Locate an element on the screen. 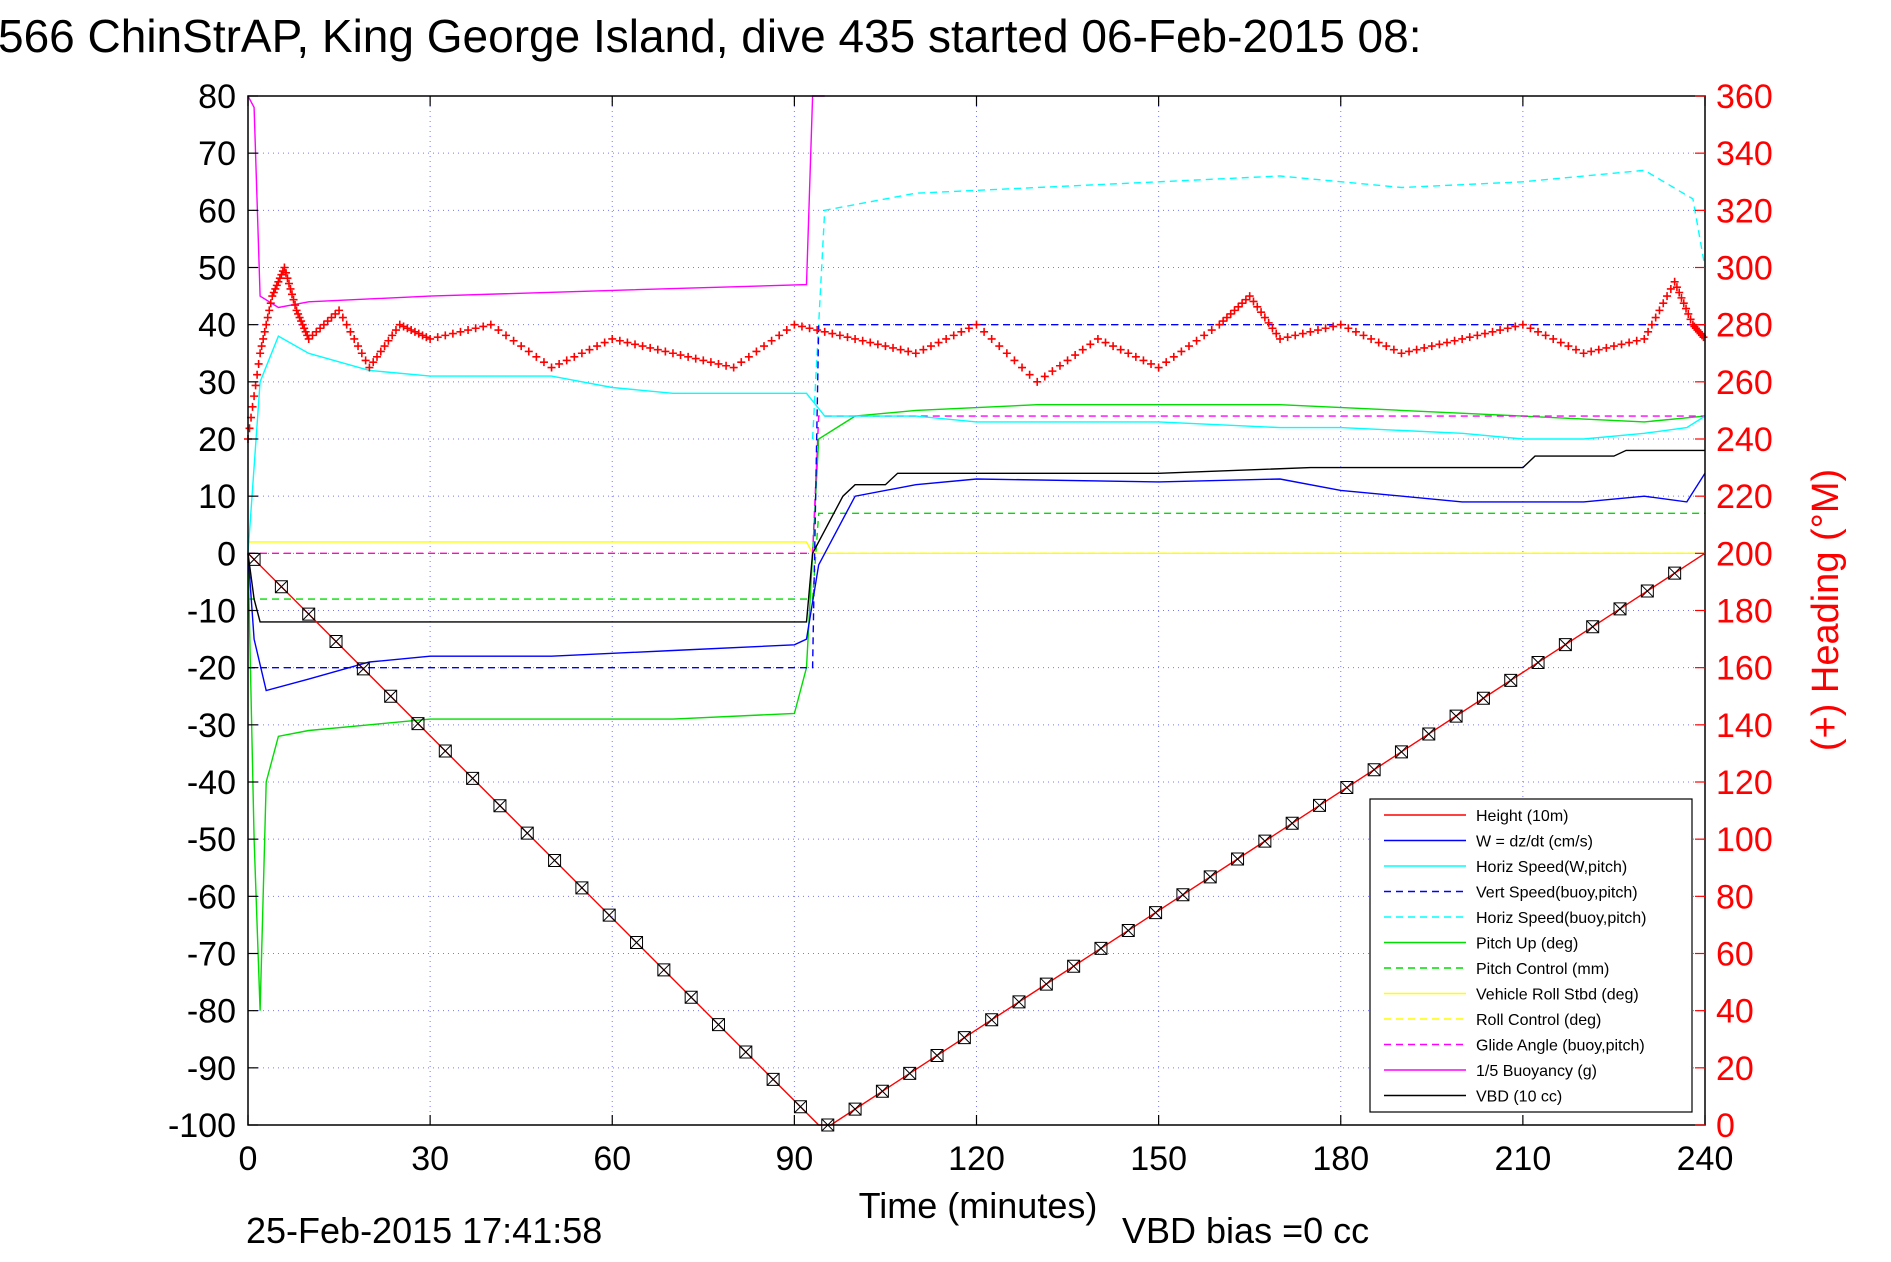 The width and height of the screenshot is (1891, 1262). legend-label-11: VBD (10 cc) is located at coordinates (1519, 1097).